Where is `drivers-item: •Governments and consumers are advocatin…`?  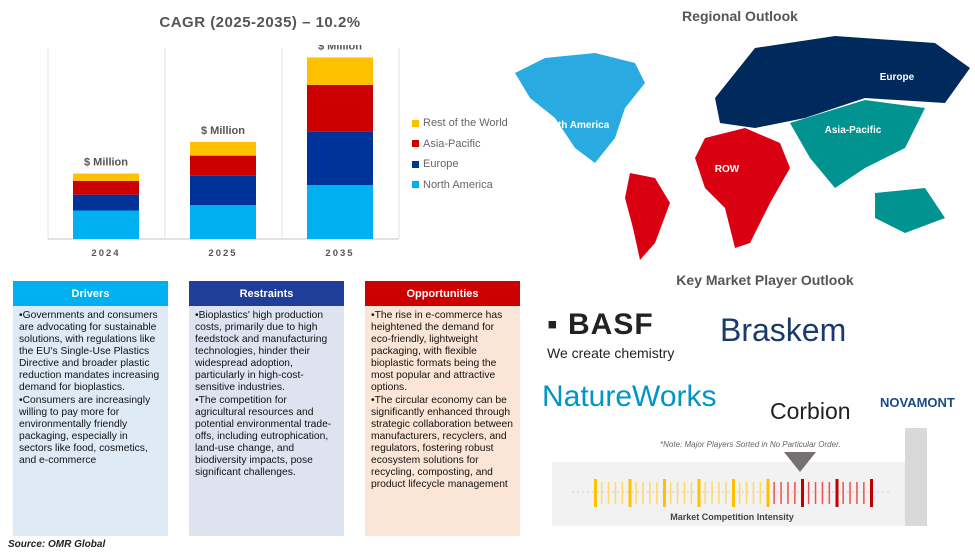
drivers-item: •Governments and consumers are advocatin… is located at coordinates (89, 351).